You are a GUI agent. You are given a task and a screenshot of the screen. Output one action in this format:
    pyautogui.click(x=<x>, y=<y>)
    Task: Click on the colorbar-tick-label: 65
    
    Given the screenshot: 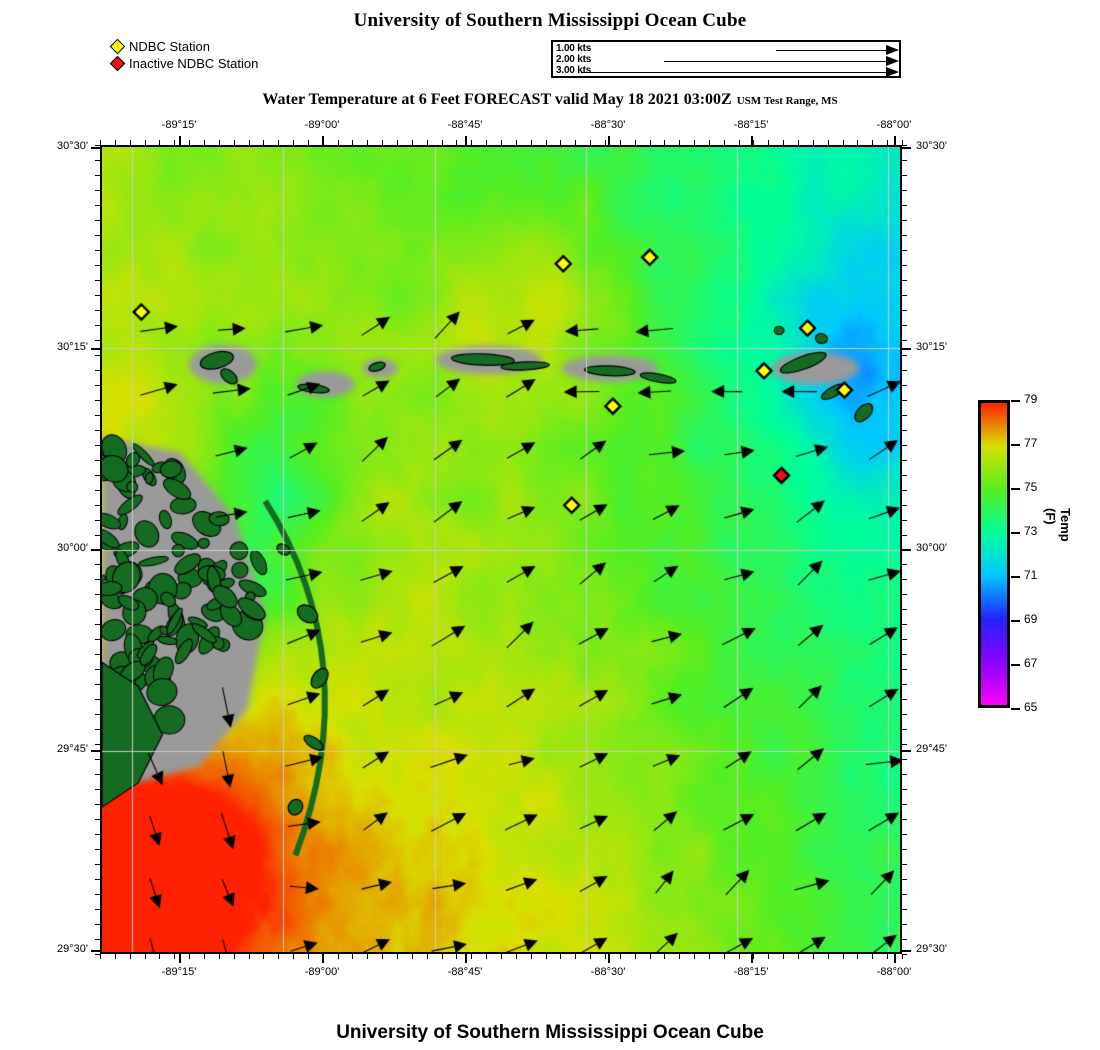 What is the action you would take?
    pyautogui.click(x=1031, y=707)
    